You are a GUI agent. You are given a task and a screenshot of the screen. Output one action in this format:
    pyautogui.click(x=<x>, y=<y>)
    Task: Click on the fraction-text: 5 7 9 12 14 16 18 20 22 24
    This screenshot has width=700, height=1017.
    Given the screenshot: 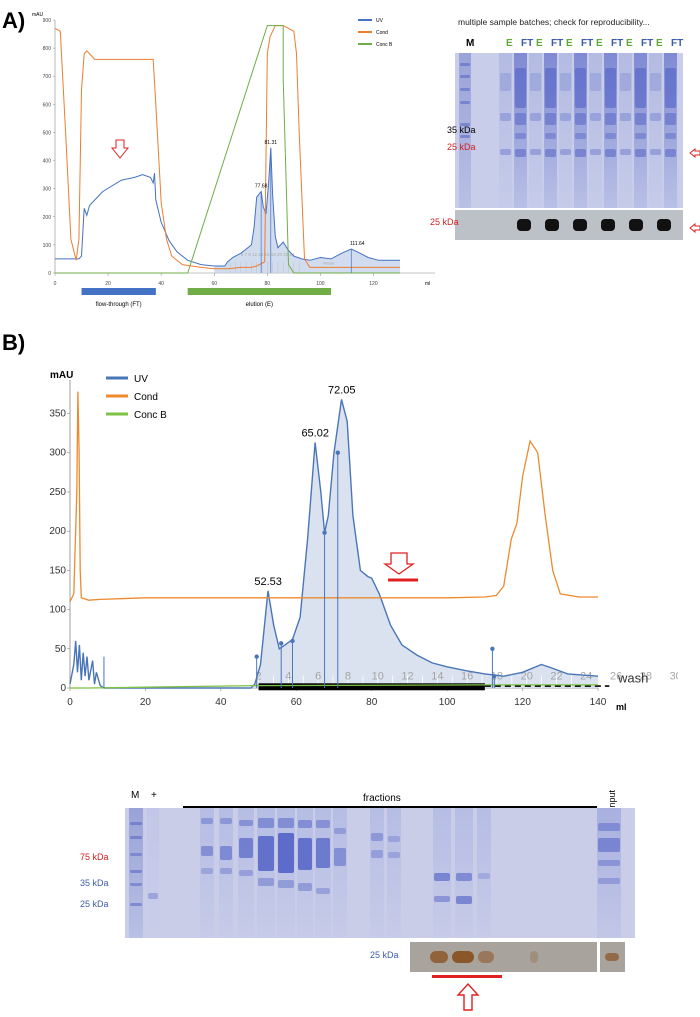 What is the action you would take?
    pyautogui.click(x=268, y=254)
    